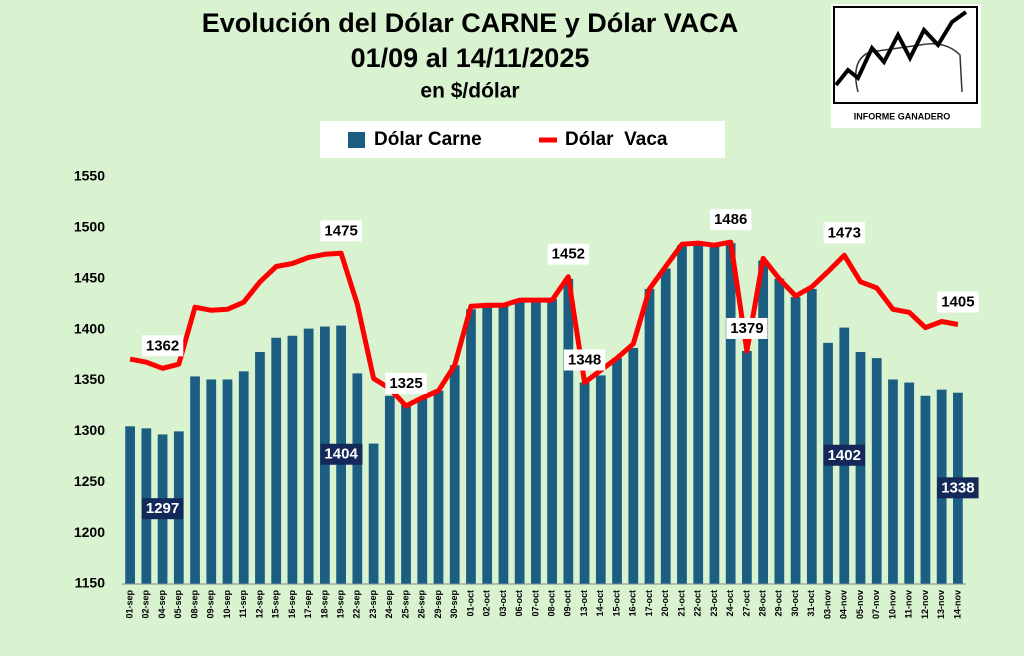 This screenshot has width=1024, height=656. Describe the element at coordinates (438, 604) in the screenshot. I see `x-tick-label: 29-sep` at that location.